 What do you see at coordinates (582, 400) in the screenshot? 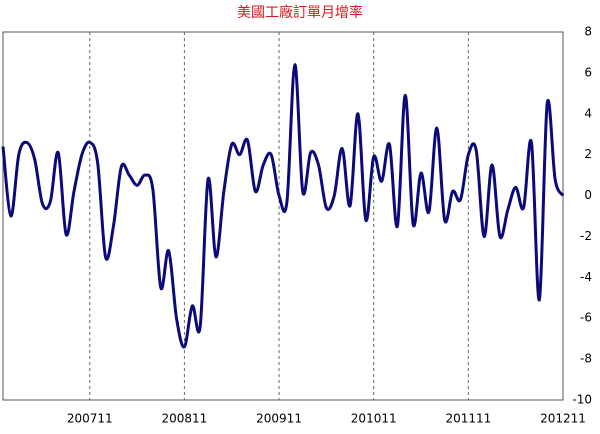
I see `y-tick-label: -10` at bounding box center [582, 400].